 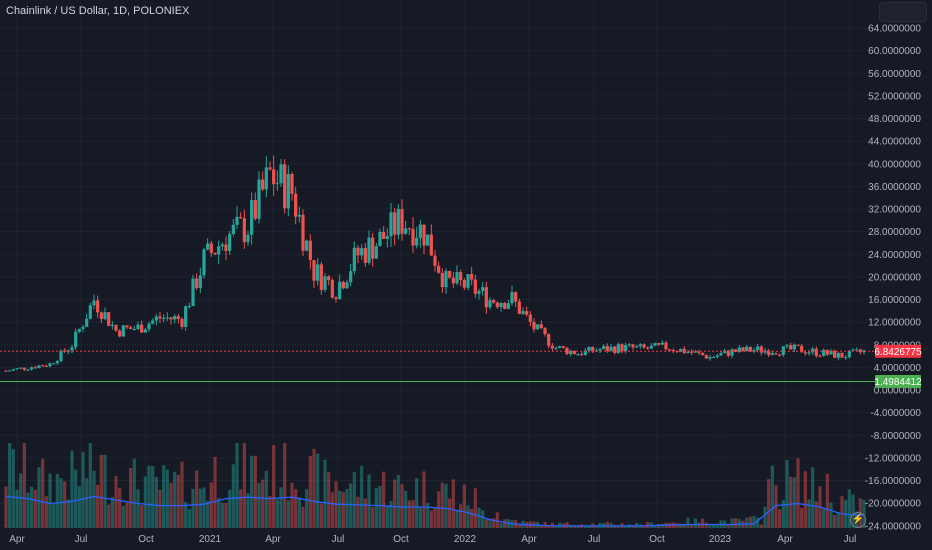 I want to click on time-tick-label: Jul, so click(x=81, y=539).